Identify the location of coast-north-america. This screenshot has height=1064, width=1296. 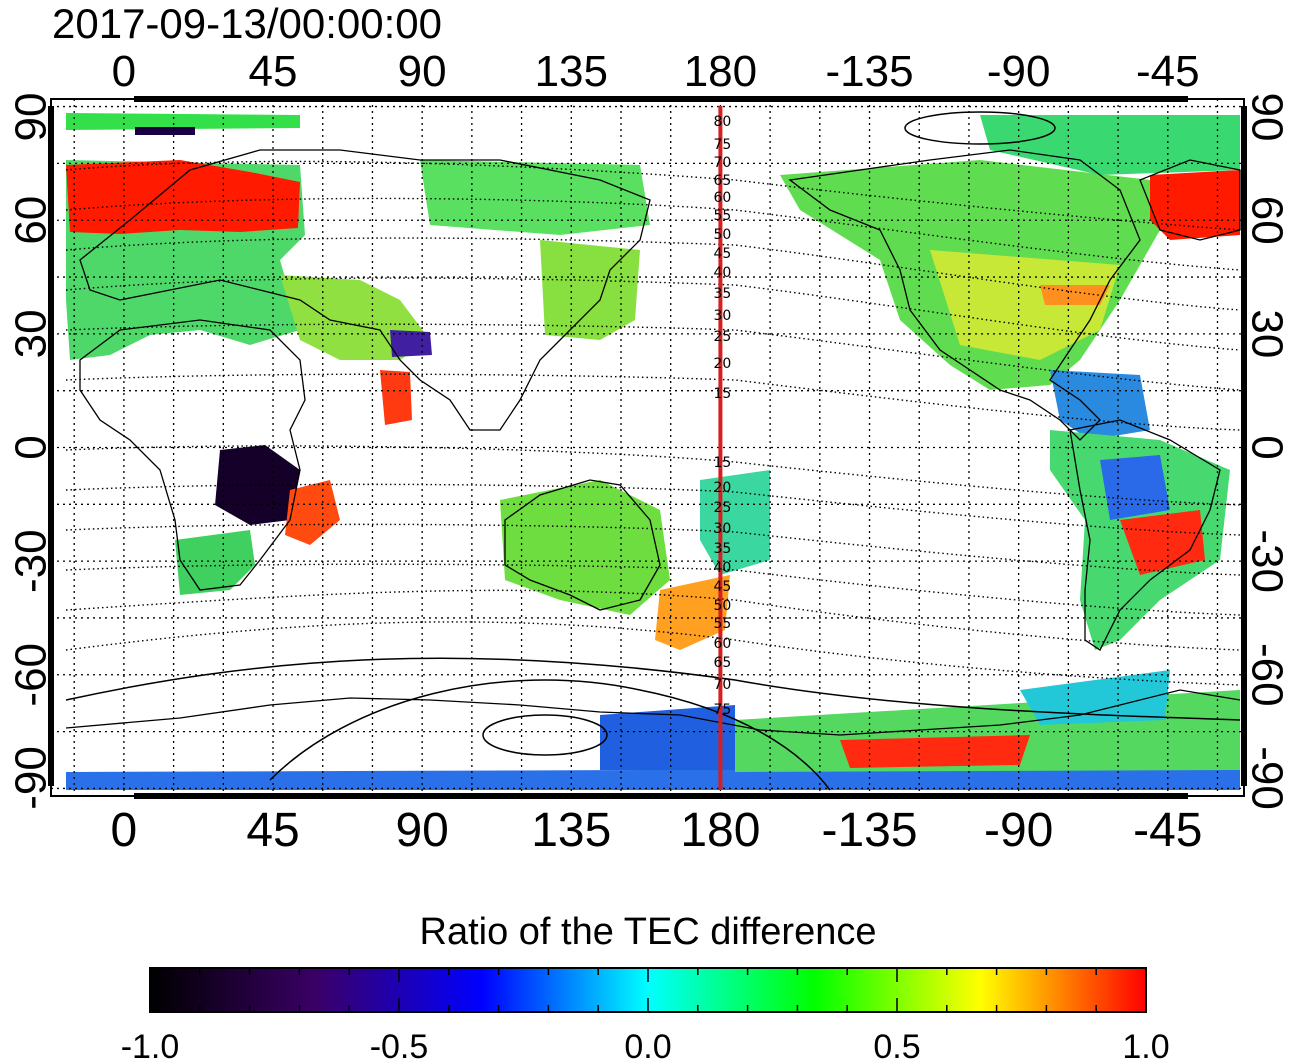
(964, 295).